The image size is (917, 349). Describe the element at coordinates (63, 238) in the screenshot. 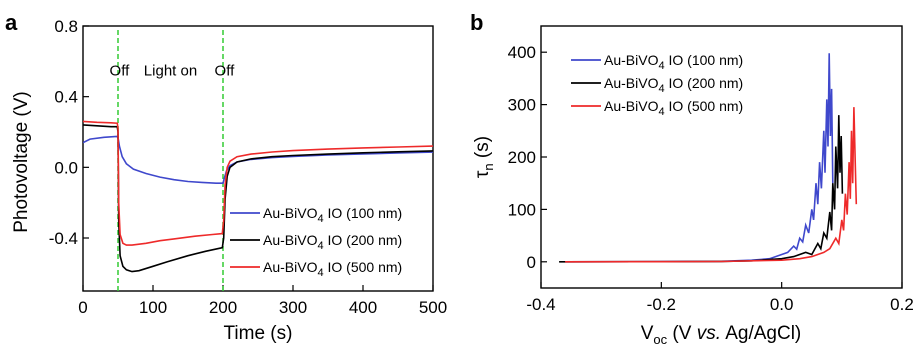

I see `chart-a-y-tick-label: -0.4` at that location.